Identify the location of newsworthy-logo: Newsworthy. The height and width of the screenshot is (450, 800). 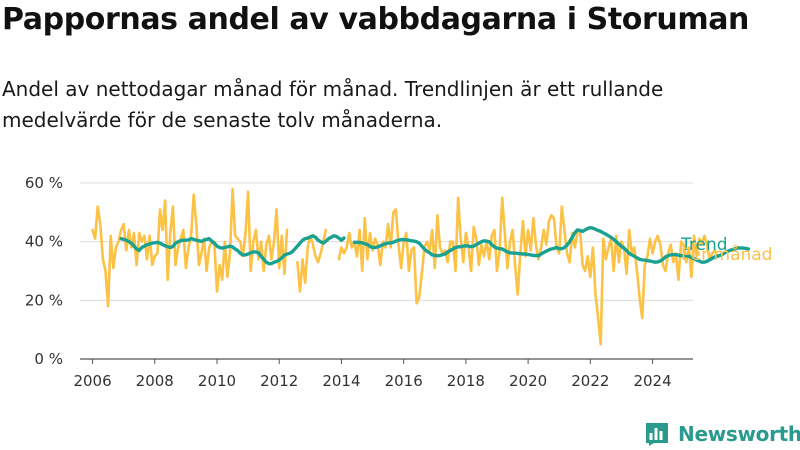
(722, 434).